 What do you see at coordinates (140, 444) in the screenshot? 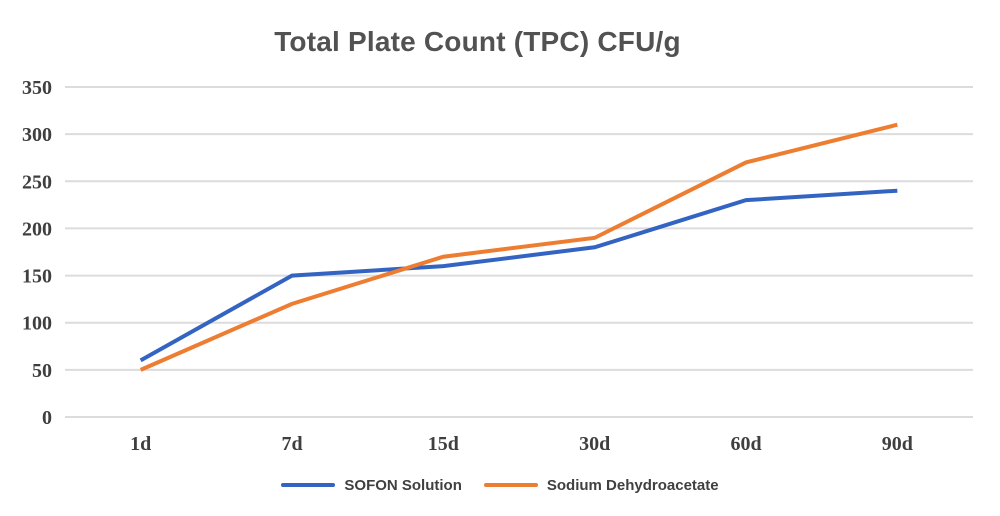
I see `x-axis-tick-label: 1d` at bounding box center [140, 444].